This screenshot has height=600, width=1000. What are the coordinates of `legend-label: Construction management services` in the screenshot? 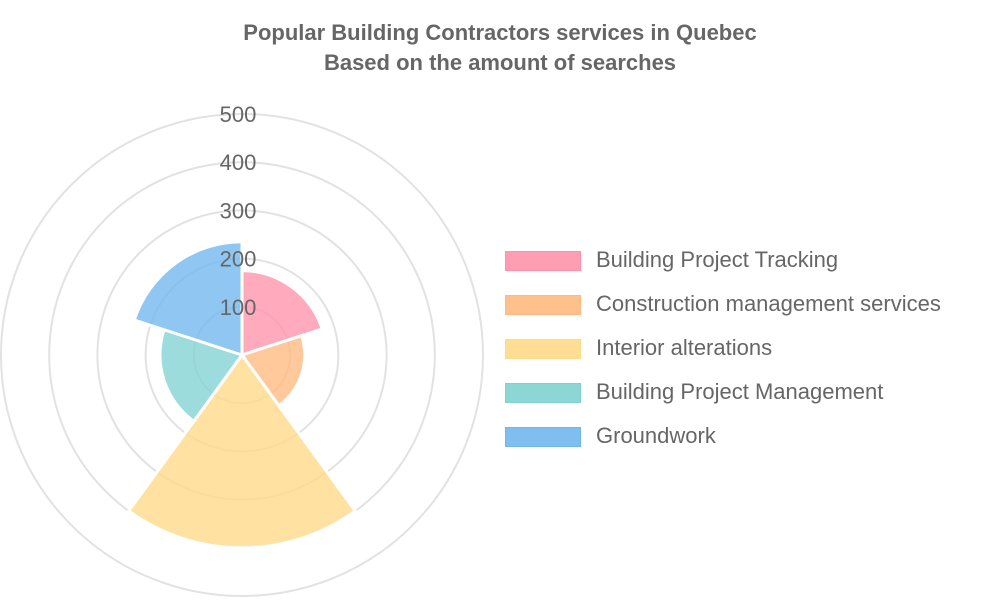 It's located at (768, 303).